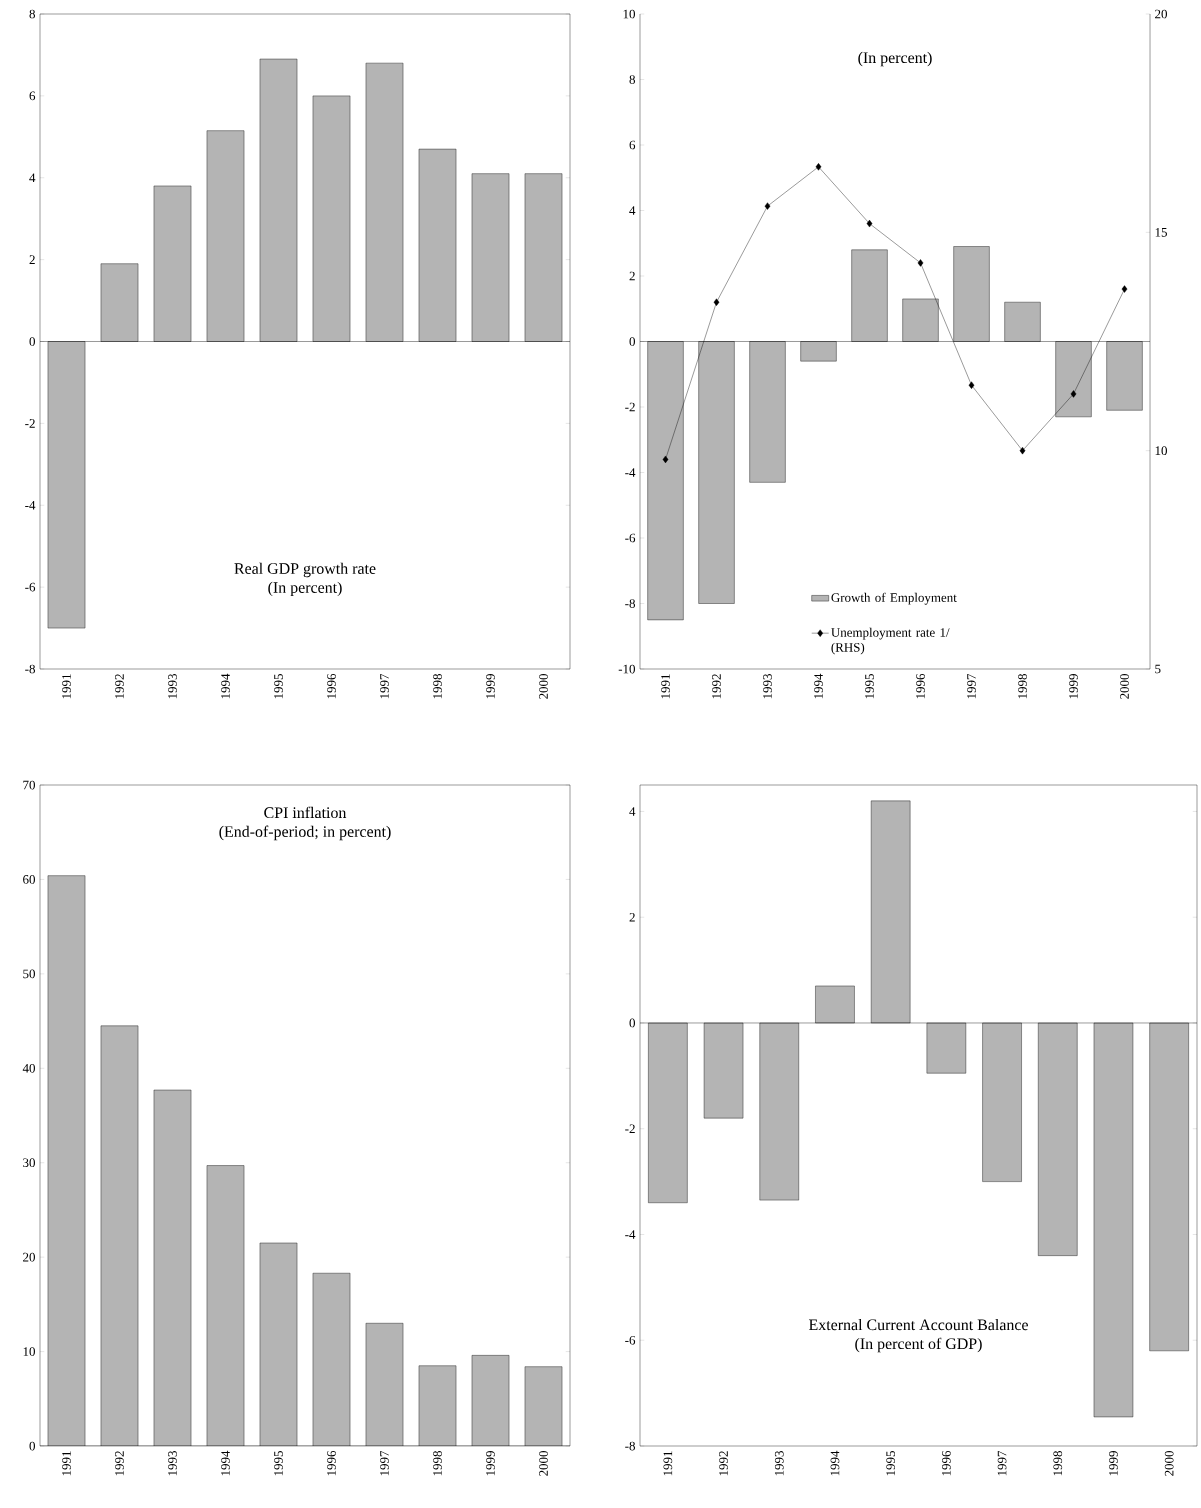 Image resolution: width=1201 pixels, height=1508 pixels. Describe the element at coordinates (29, 974) in the screenshot. I see `y-tick-label: 50` at that location.